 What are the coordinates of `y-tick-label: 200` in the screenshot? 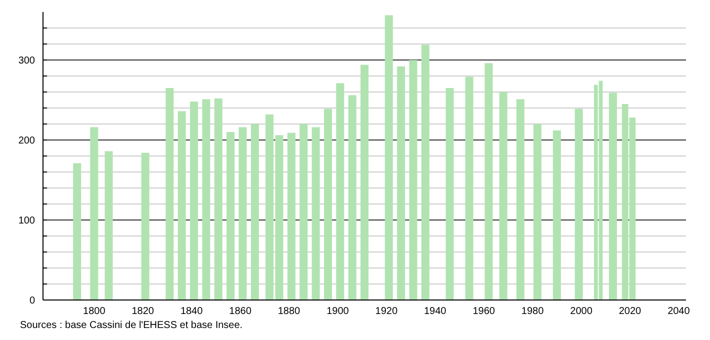 It's located at (27, 141).